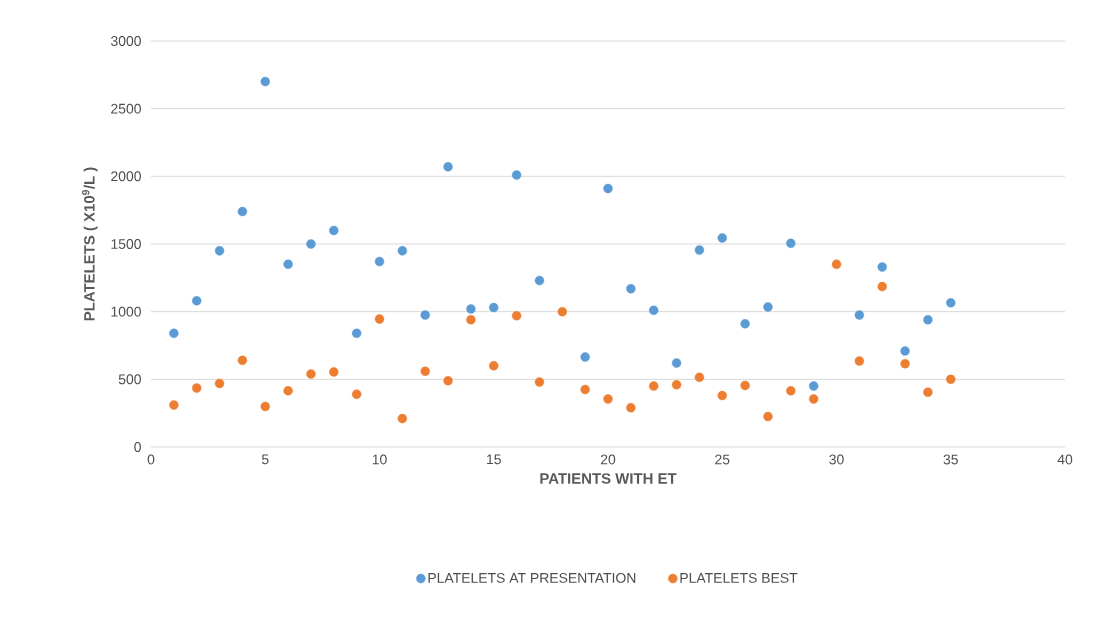 This screenshot has height=618, width=1093. I want to click on y-tick-label: 500, so click(129, 379).